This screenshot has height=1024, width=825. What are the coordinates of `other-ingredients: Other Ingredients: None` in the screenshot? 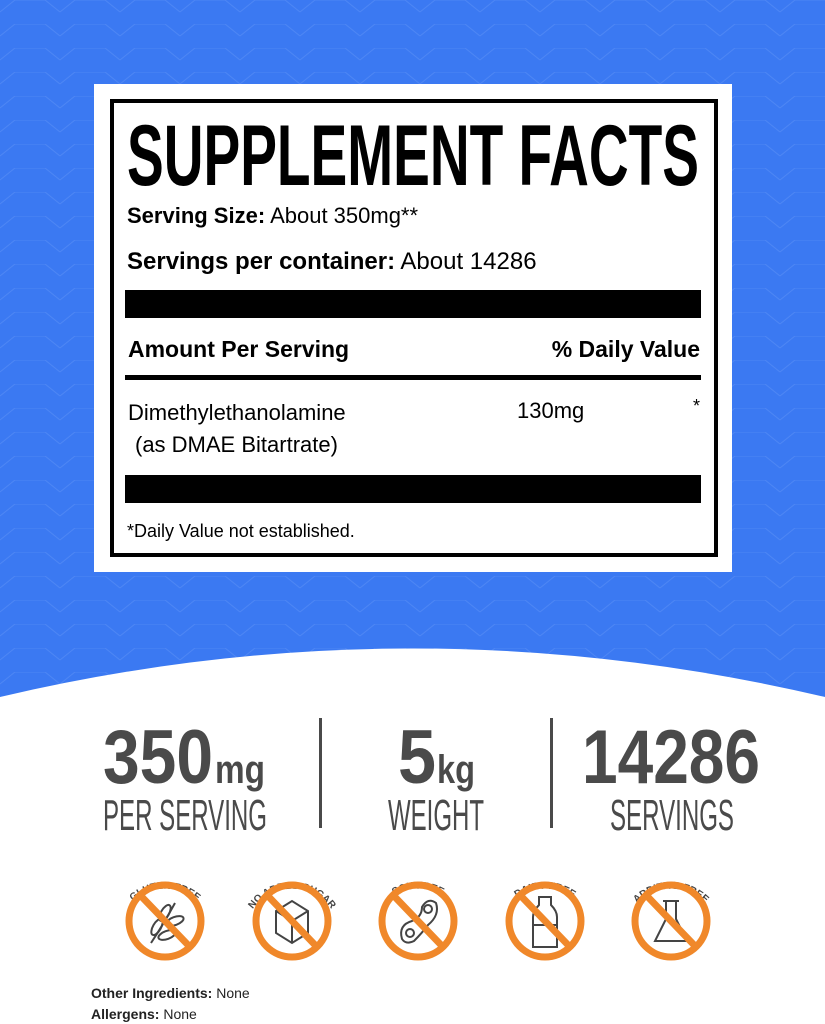 It's located at (170, 993).